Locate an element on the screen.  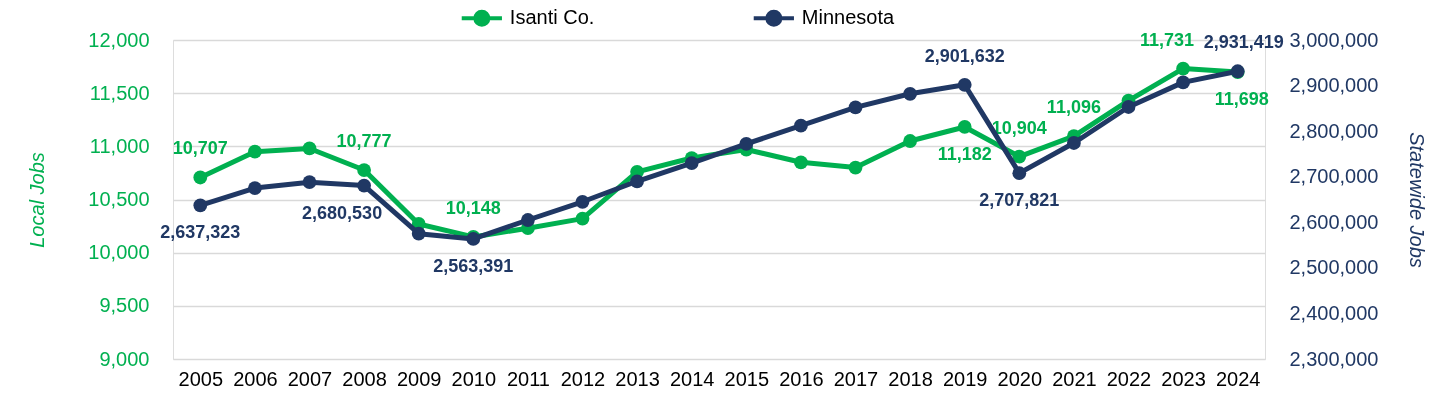
y2-tick-label: 2,700,000 is located at coordinates (1334, 176).